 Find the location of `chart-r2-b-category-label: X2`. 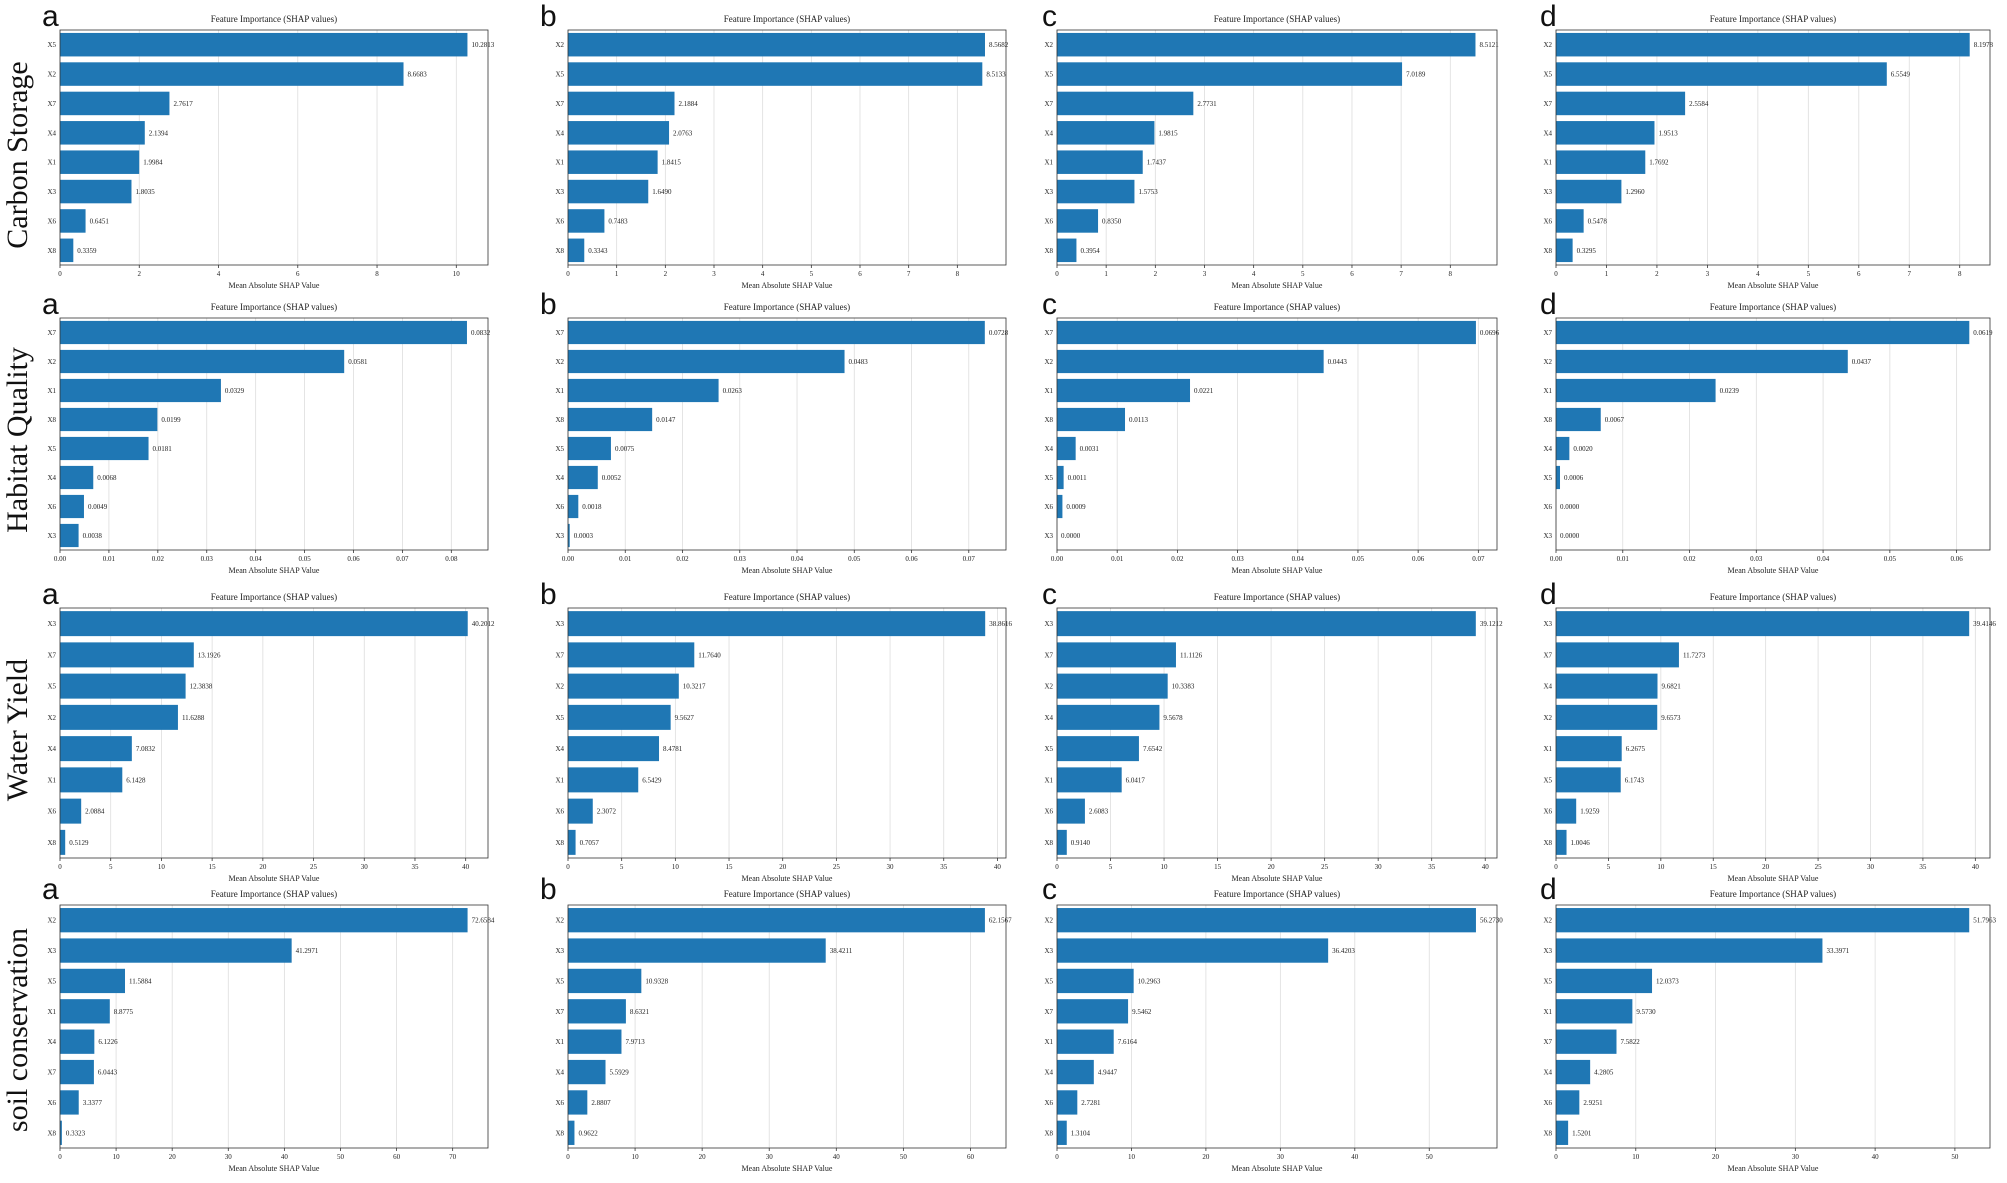

chart-r2-b-category-label: X2 is located at coordinates (559, 687).